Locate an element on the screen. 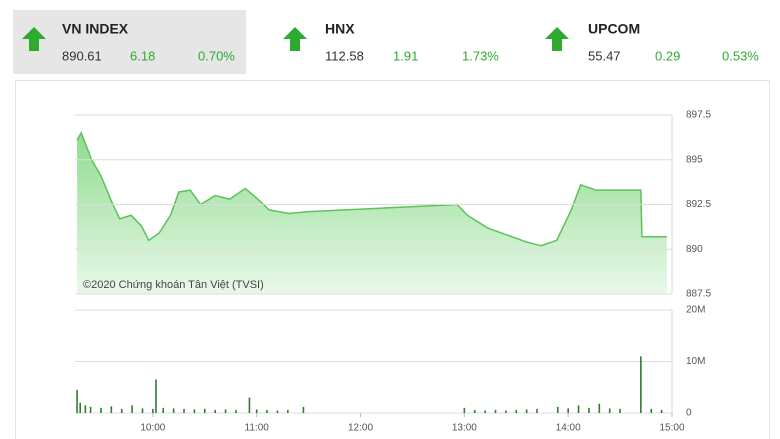 The width and height of the screenshot is (780, 439). index-name: HNX is located at coordinates (340, 29).